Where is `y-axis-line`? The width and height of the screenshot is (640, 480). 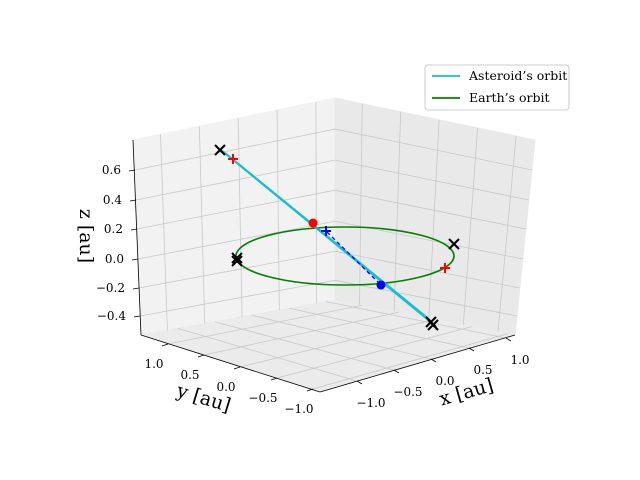
y-axis-line is located at coordinates (230, 363).